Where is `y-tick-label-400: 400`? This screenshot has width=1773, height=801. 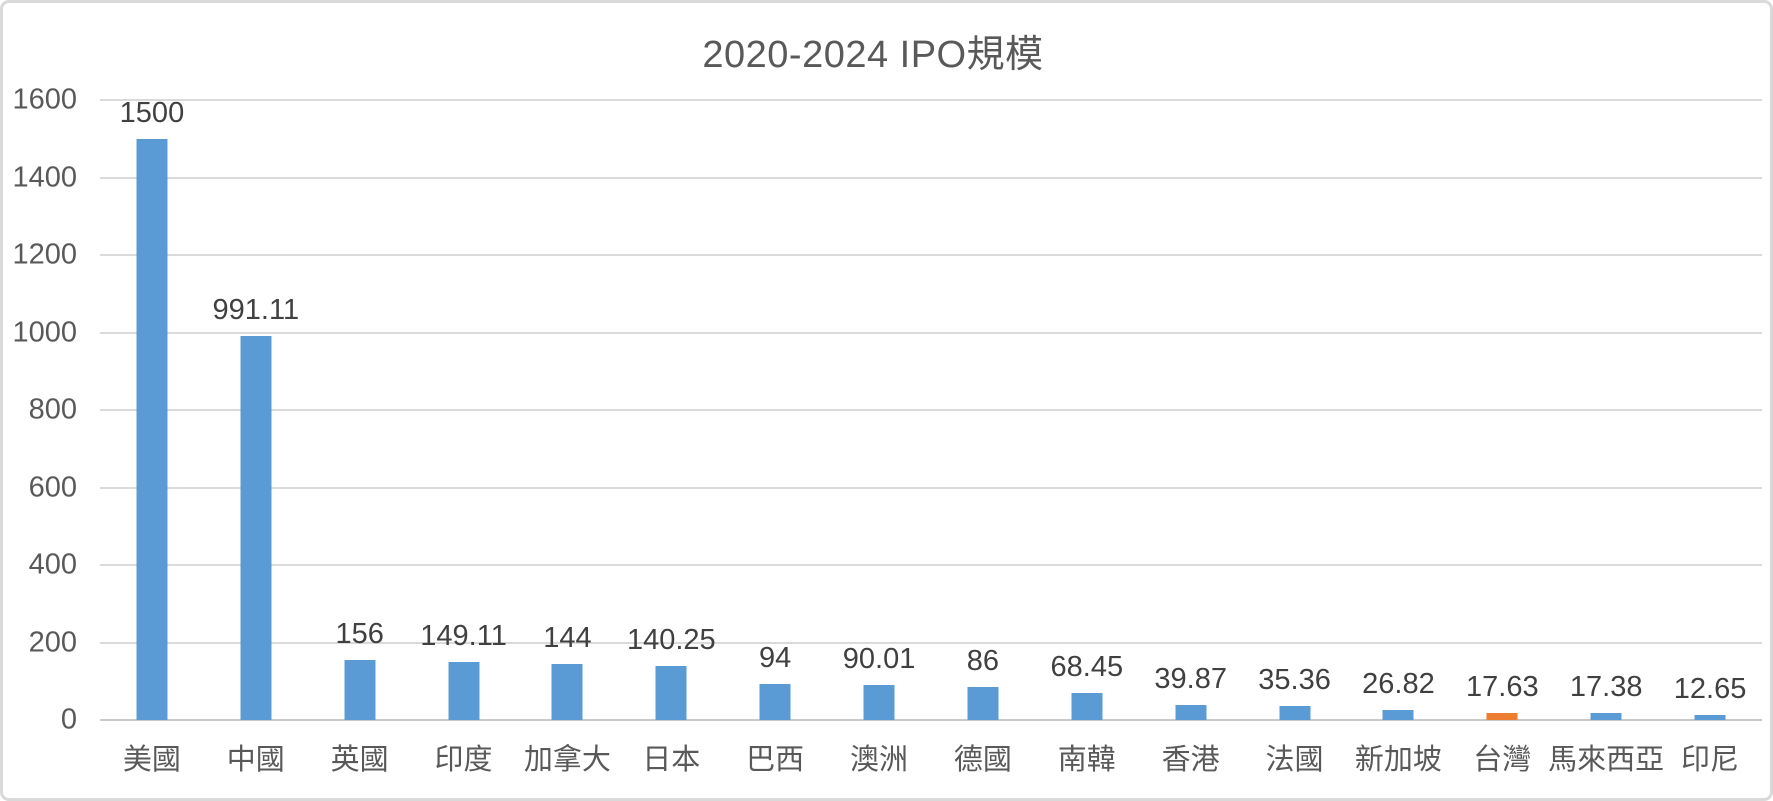
y-tick-label-400: 400 is located at coordinates (52, 564).